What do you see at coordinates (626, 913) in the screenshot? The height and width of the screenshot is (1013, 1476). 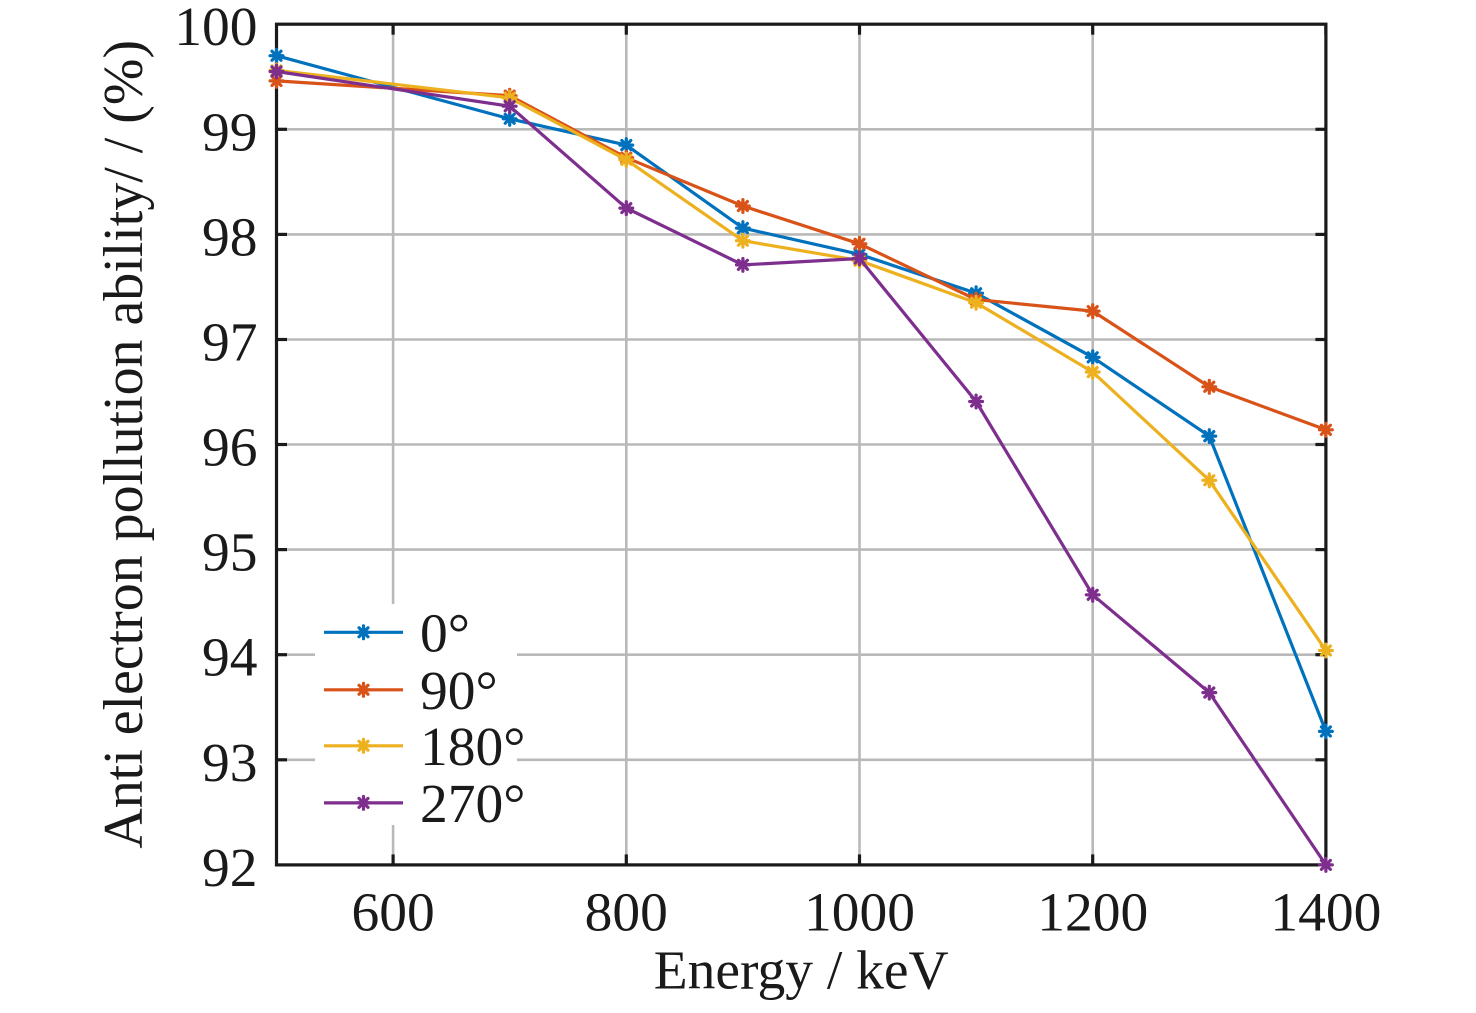 I see `svg-text: 800` at bounding box center [626, 913].